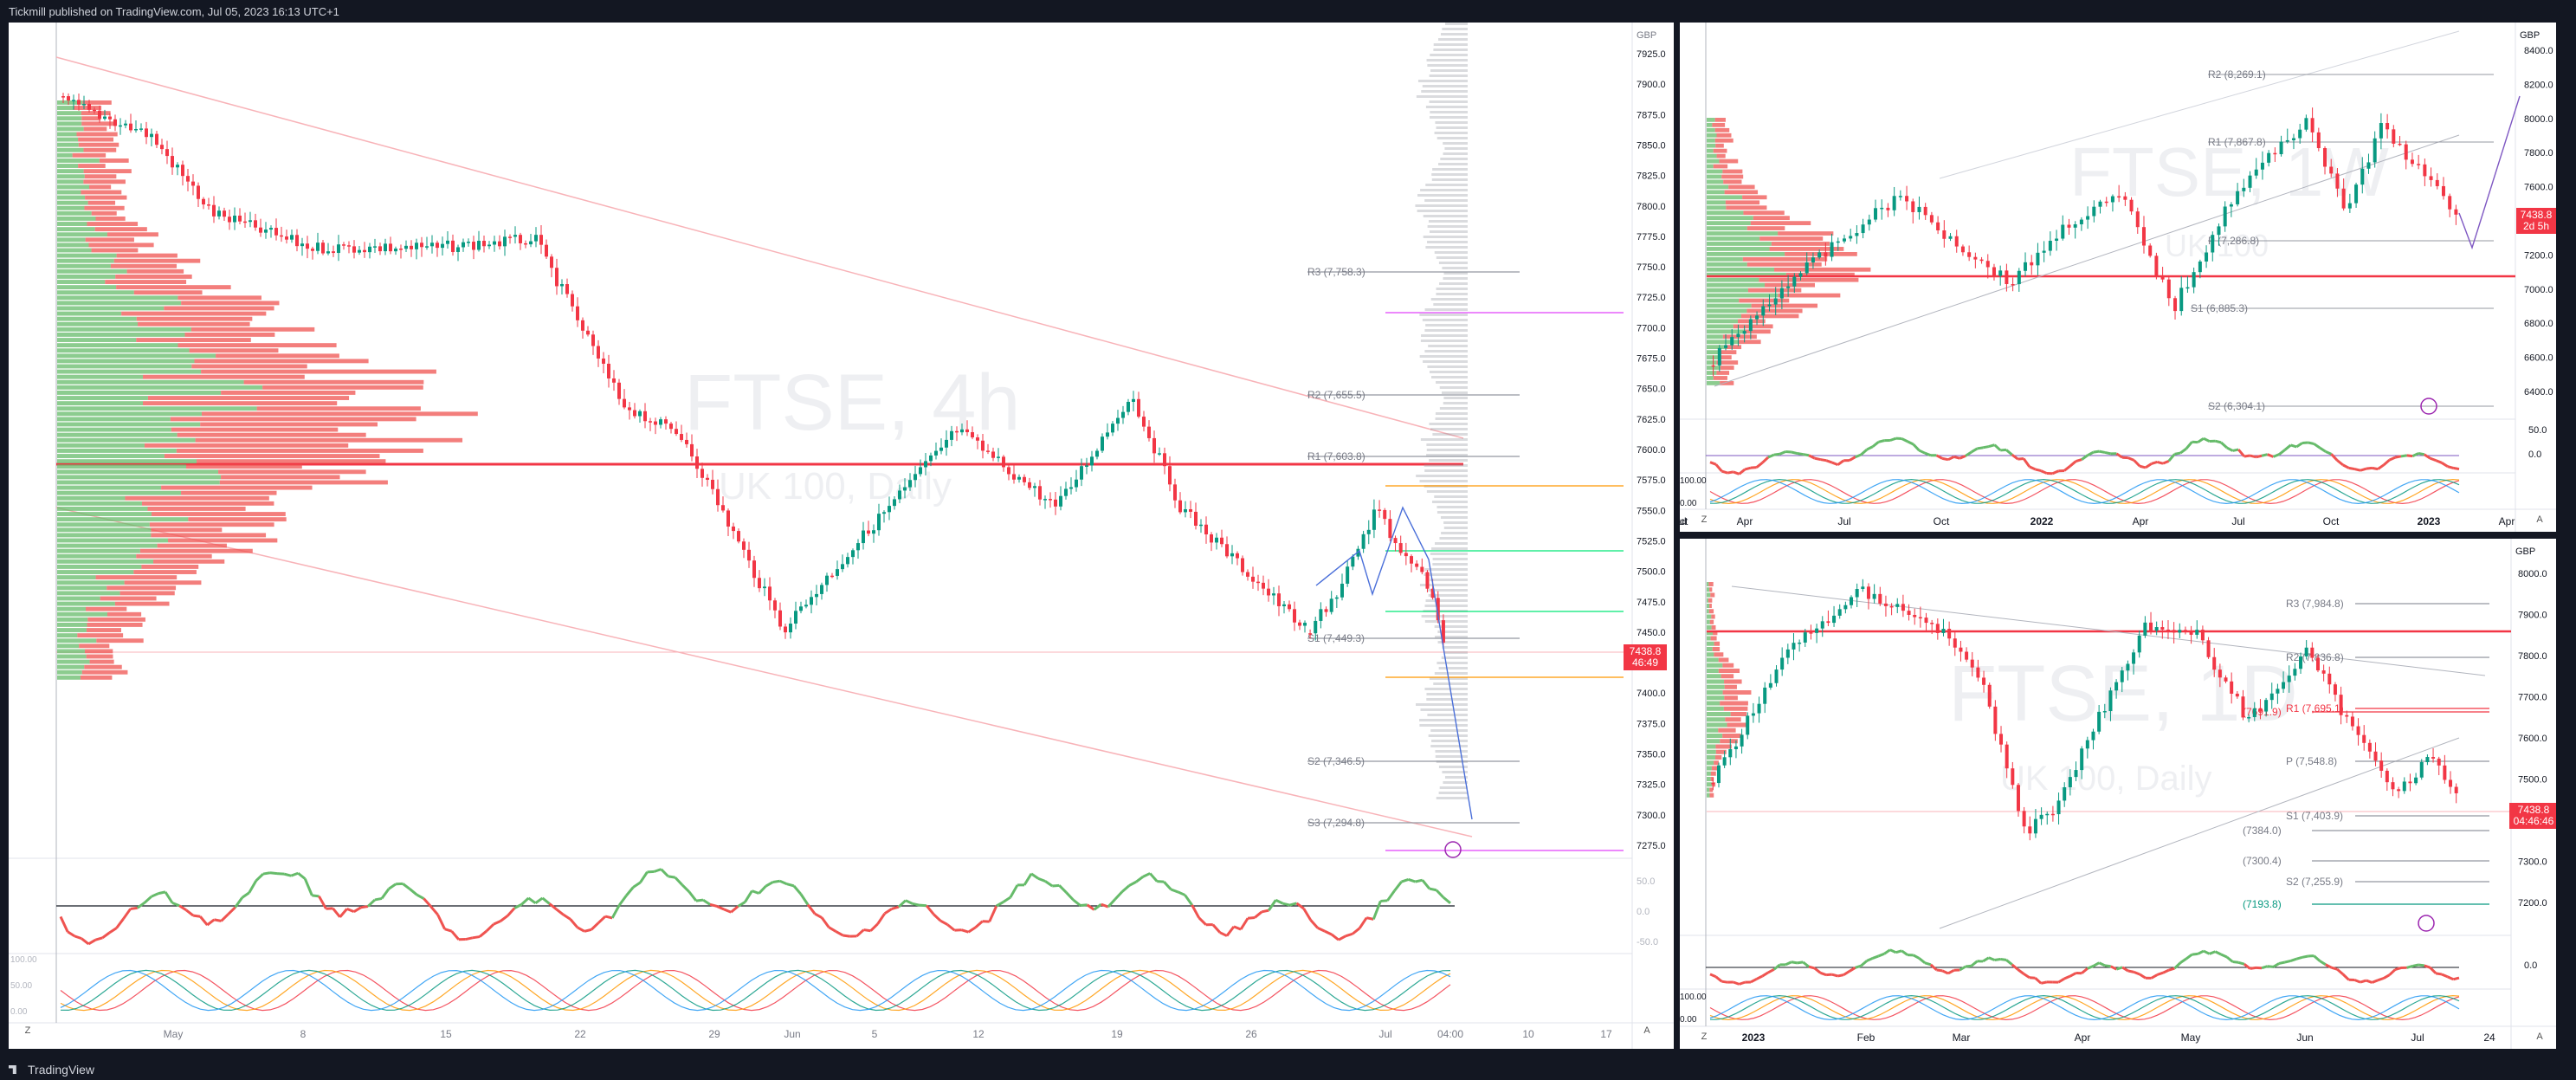  Describe the element at coordinates (2533, 780) in the screenshot. I see `daily_chart-price-label: 7500.0` at that location.